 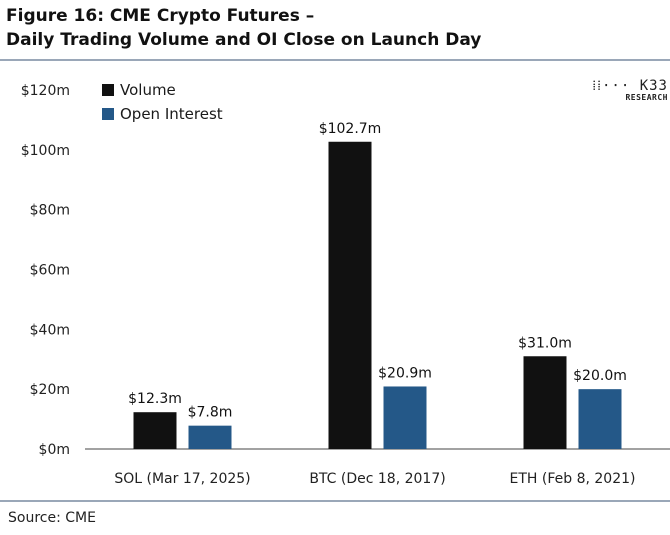 What do you see at coordinates (155, 399) in the screenshot?
I see `data-label-volume: $12.3m` at bounding box center [155, 399].